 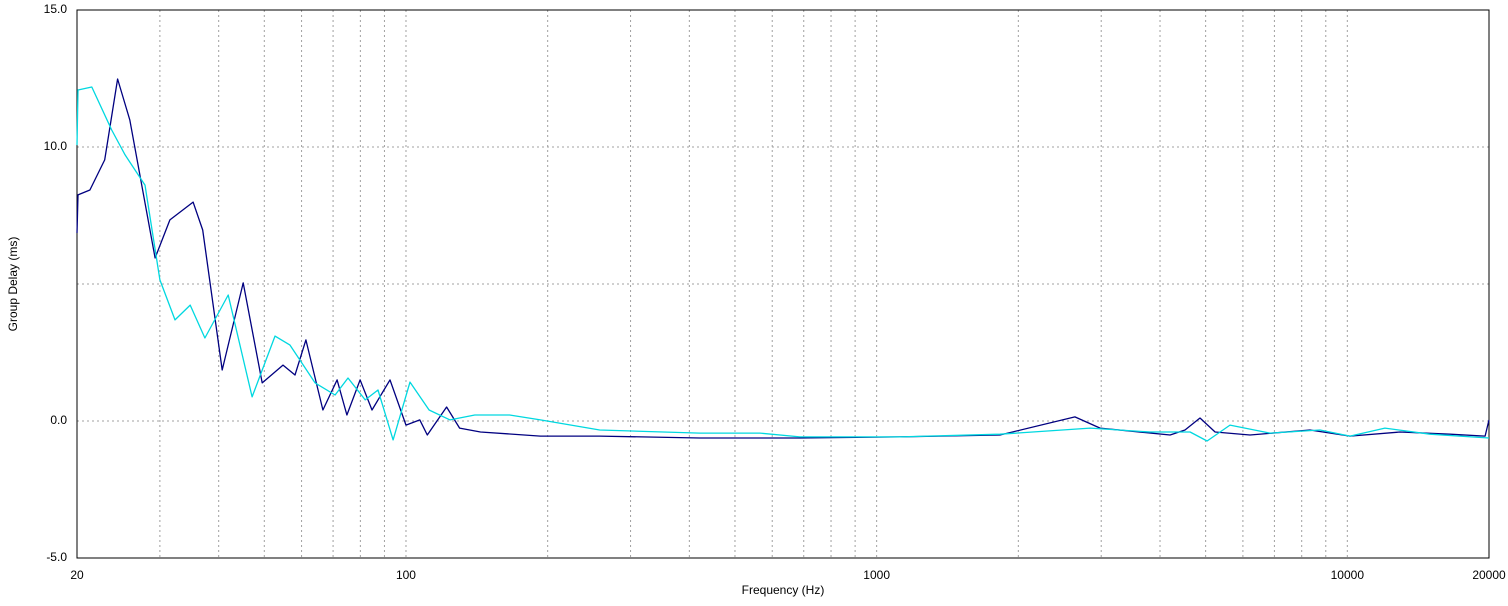 I want to click on x-tick-label: 10000, so click(x=1348, y=575).